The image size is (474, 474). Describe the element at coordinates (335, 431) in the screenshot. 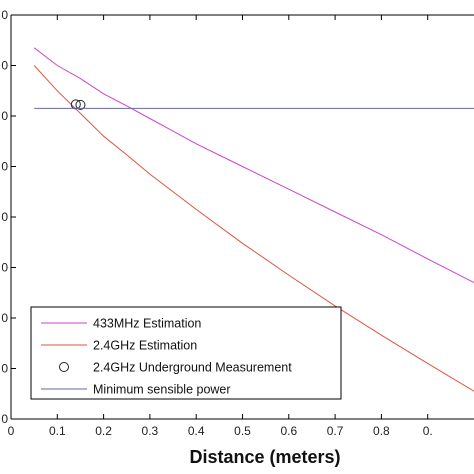

I see `x-tick-label-8: 0.7` at that location.